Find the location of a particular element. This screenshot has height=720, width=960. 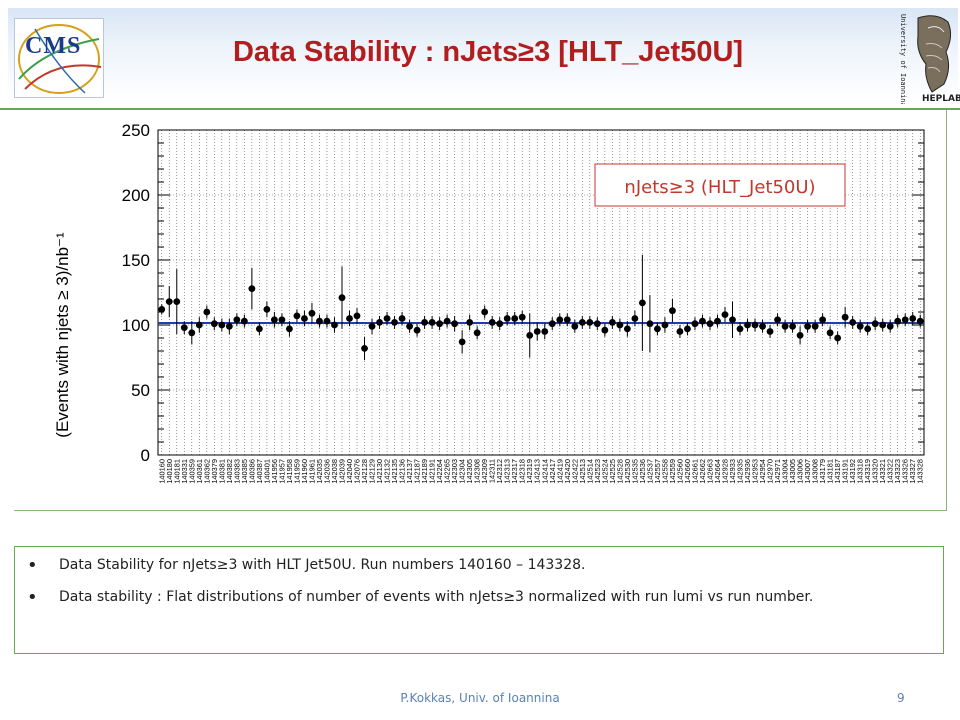

x-tick-label: 140181 is located at coordinates (176, 471).